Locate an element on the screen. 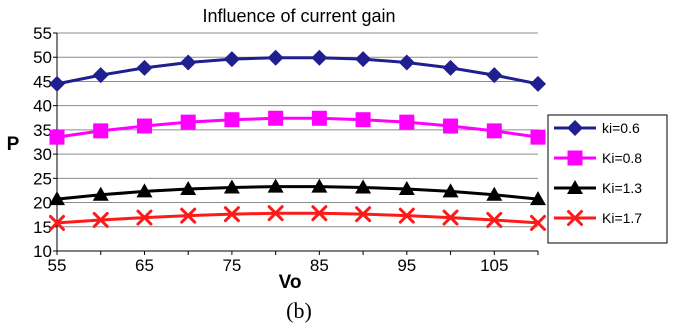 This screenshot has height=327, width=675. legend-item: Ki=1.7 is located at coordinates (598, 218).